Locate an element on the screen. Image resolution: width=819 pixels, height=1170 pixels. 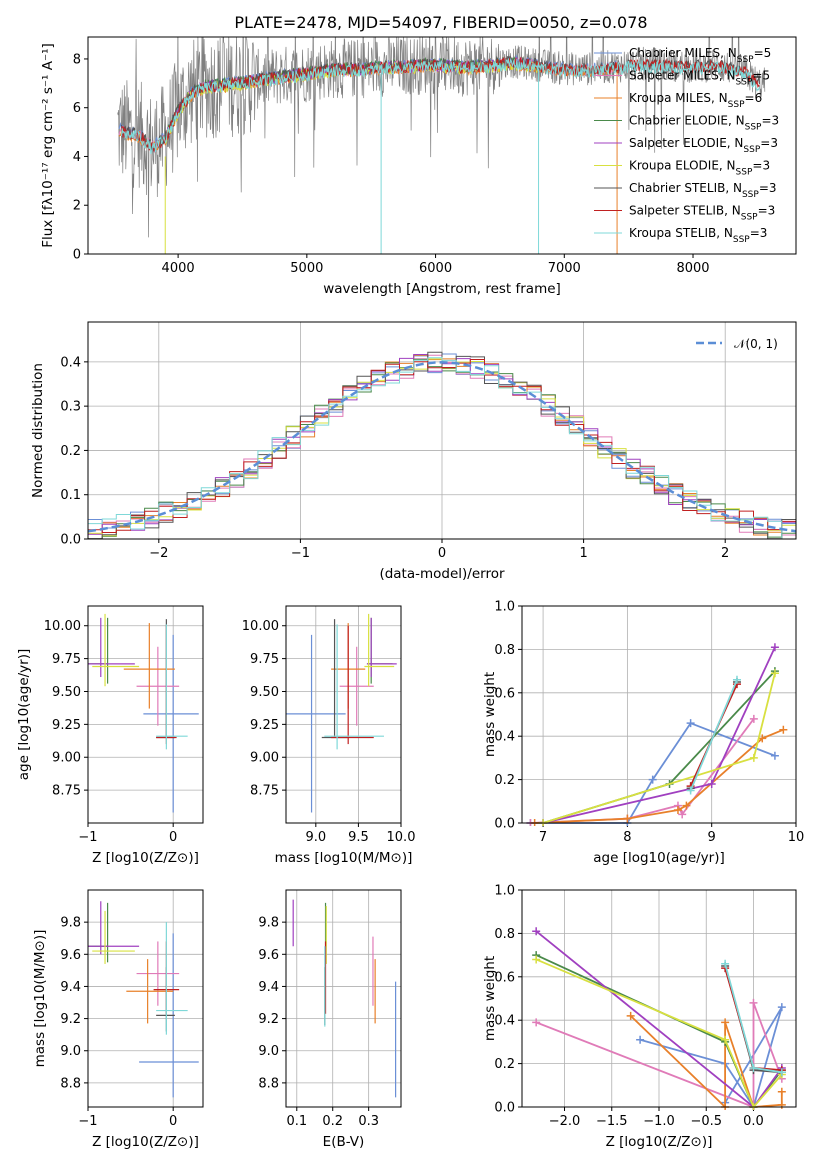
errorbar-salpeter-stelib is located at coordinates (352, 685).